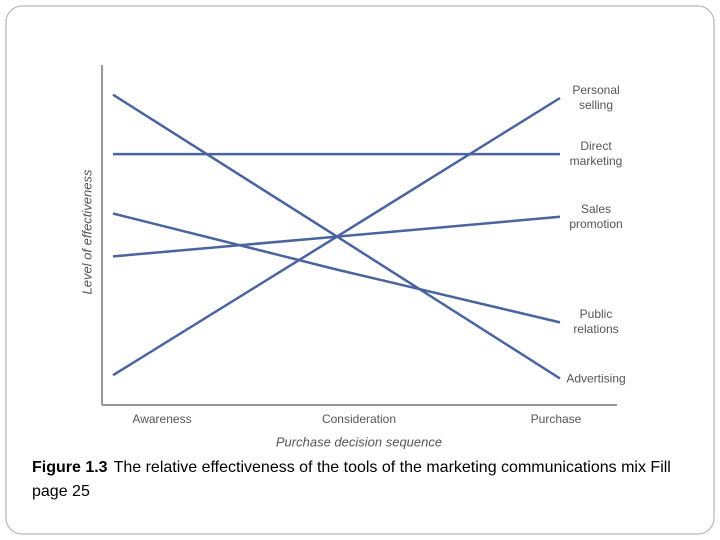  What do you see at coordinates (336, 268) in the screenshot?
I see `series-line` at bounding box center [336, 268].